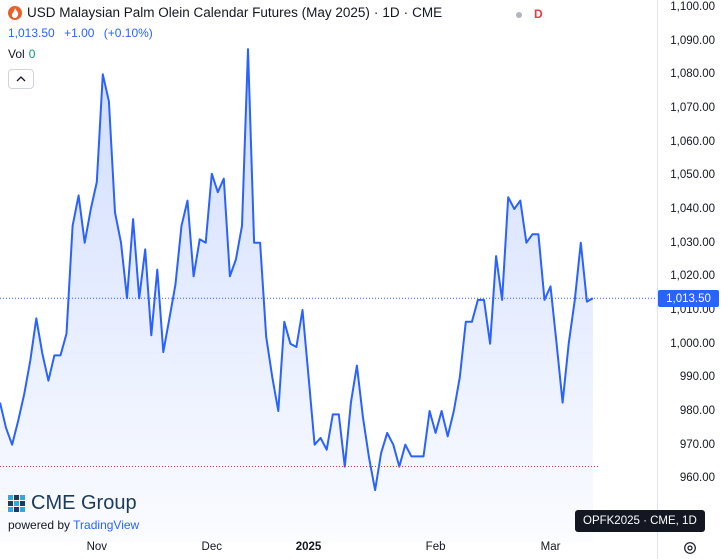 This screenshot has width=721, height=559. What do you see at coordinates (640, 521) in the screenshot?
I see `symbol-info-box: OPFK2025 · CME, 1D` at bounding box center [640, 521].